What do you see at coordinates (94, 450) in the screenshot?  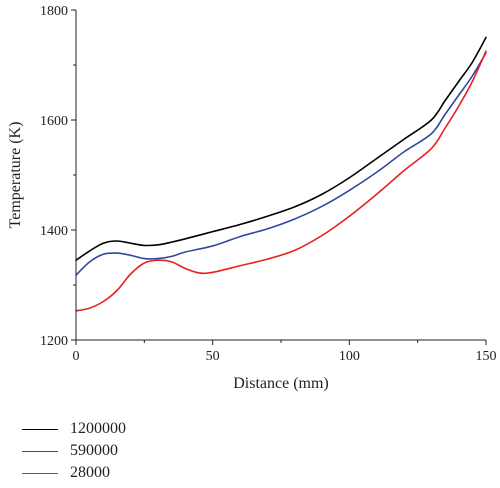 I see `legend-label: 590000` at bounding box center [94, 450].